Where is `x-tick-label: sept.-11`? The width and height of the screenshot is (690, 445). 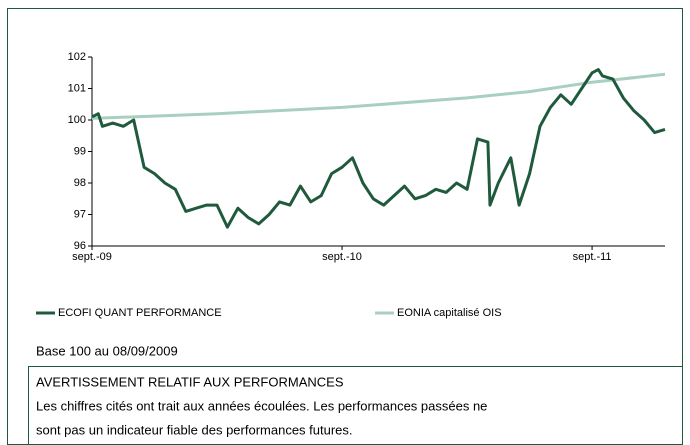
x-tick-label: sept.-11 is located at coordinates (592, 257).